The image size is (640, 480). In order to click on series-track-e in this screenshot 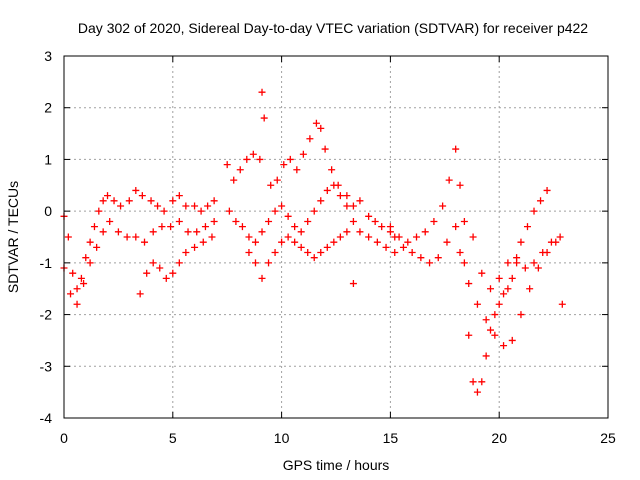, I will do `click(312, 219)`.